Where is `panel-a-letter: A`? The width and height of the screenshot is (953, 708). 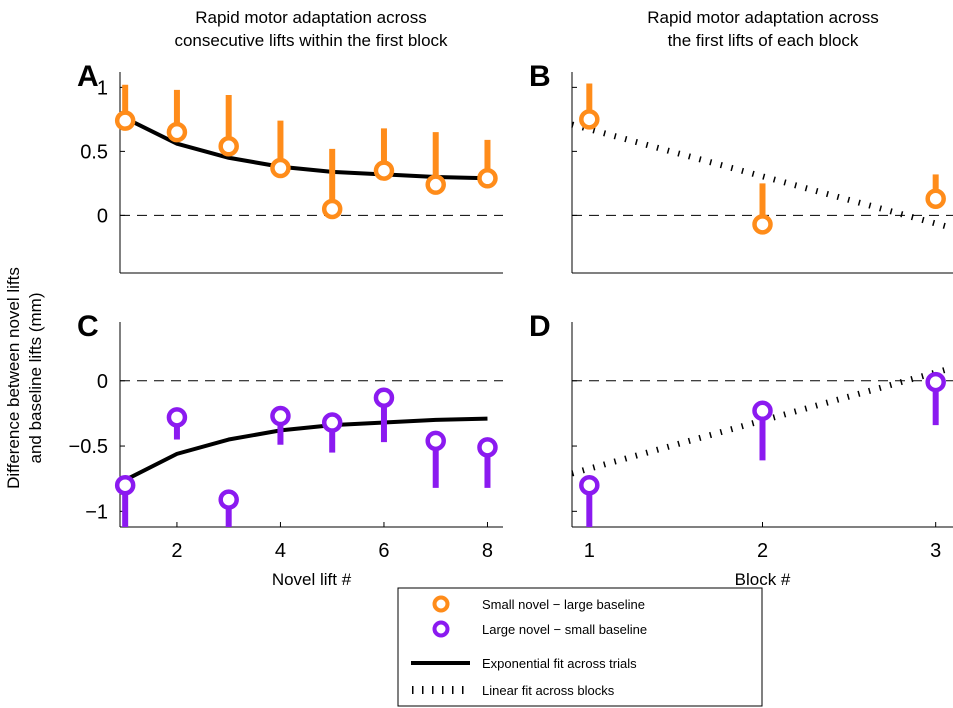
panel-a-letter: A is located at coordinates (88, 76).